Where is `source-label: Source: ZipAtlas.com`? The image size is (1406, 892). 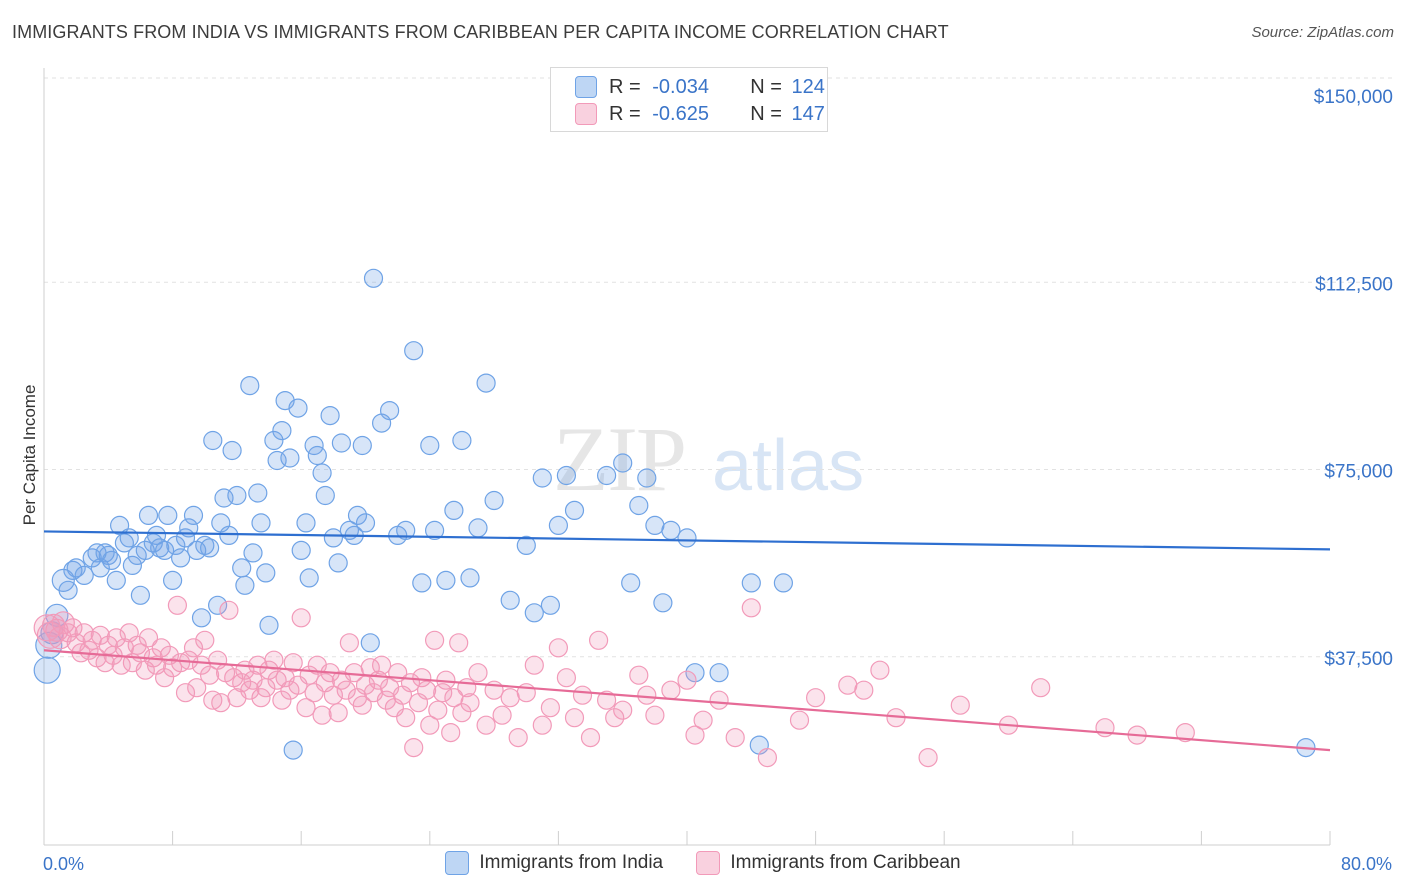 source-label: Source: ZipAtlas.com is located at coordinates (1322, 32).